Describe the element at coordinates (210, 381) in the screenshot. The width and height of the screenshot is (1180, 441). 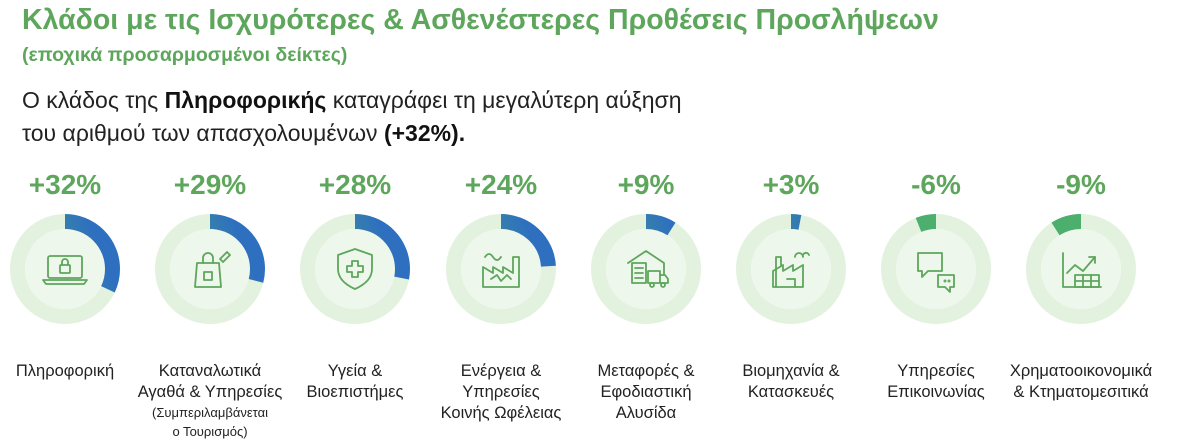
I see `sector-label: Καταναλωτικά Αγαθά & Υπηρεσίες` at that location.